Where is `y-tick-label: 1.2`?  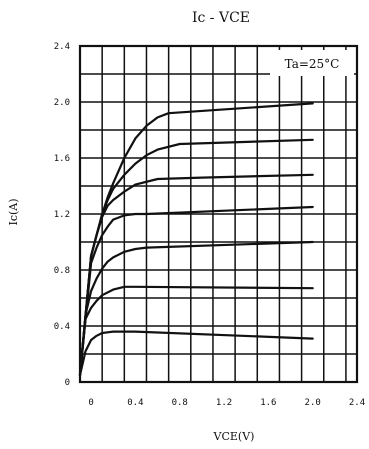
y-tick-label: 1.2 is located at coordinates (62, 215).